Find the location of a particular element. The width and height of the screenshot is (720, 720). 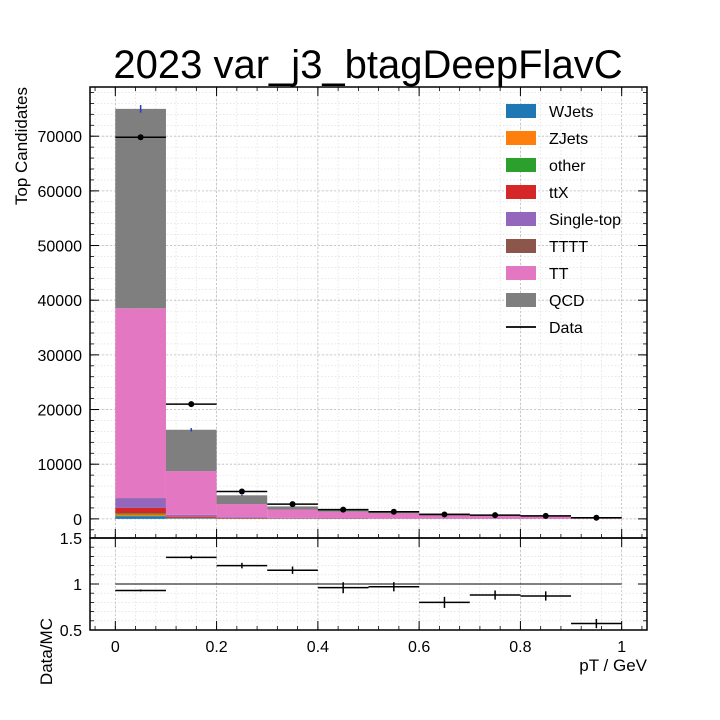

legend-label: WJets is located at coordinates (571, 112).